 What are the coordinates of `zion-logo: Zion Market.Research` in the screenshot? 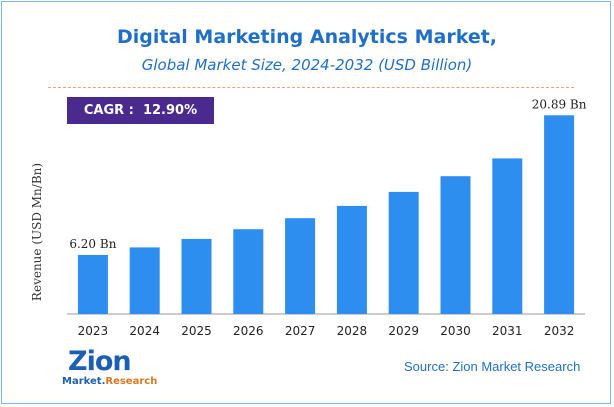 It's located at (109, 369).